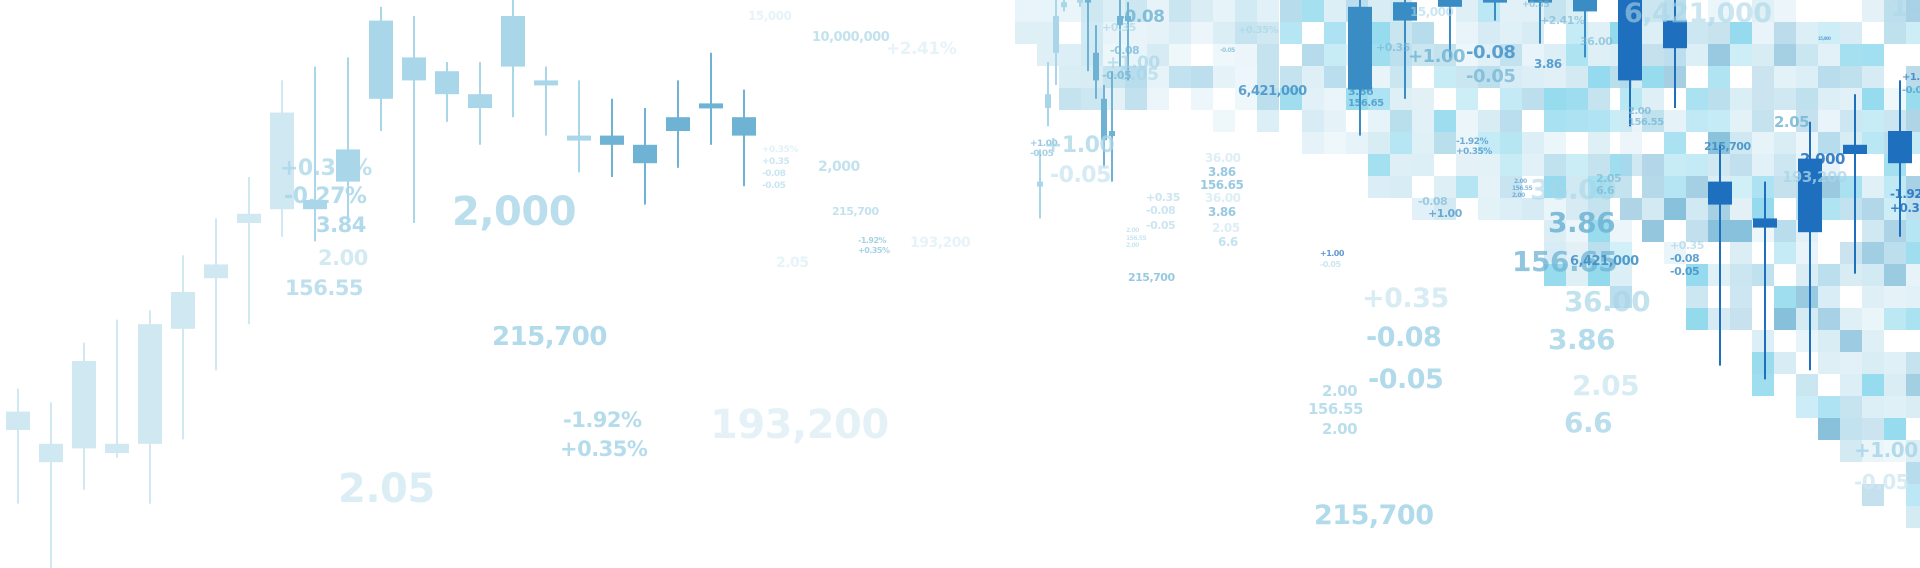  What do you see at coordinates (1792, 122) in the screenshot?
I see `ticker-number: 2.05` at bounding box center [1792, 122].